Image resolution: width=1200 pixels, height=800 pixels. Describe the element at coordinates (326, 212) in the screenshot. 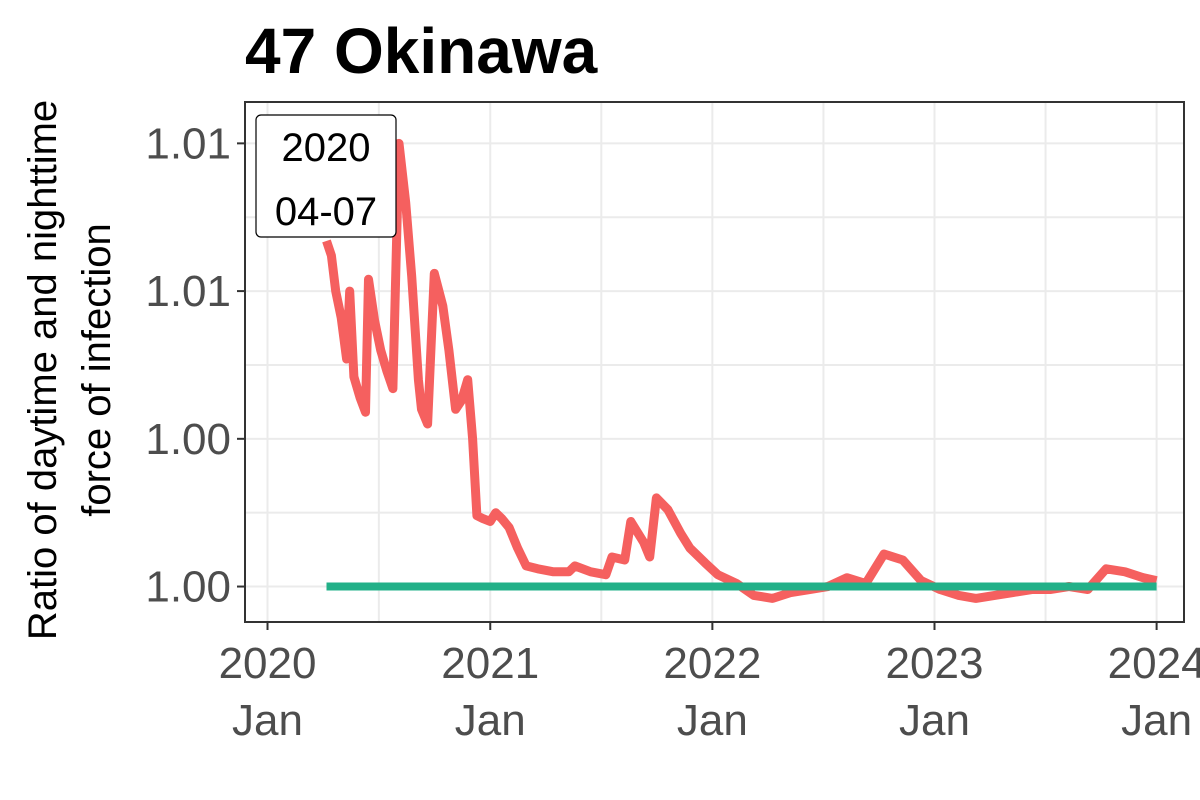

I see `annotation-date: 04-07` at that location.